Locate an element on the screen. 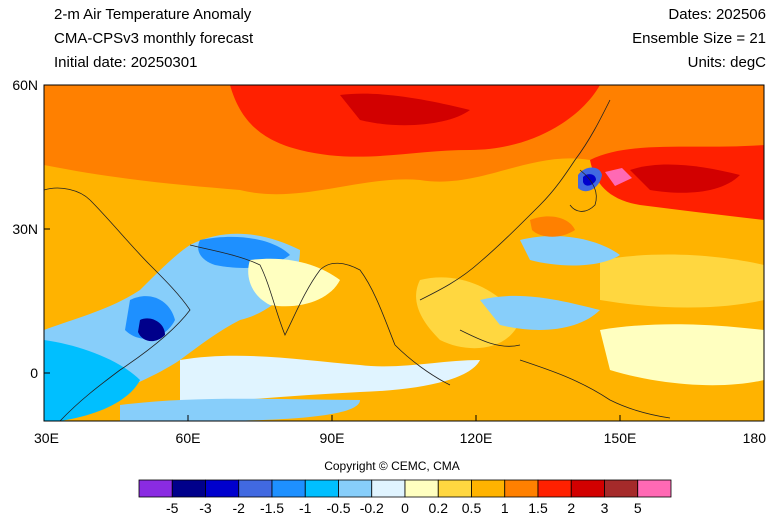  title: 2-m Air Temperature Anomaly is located at coordinates (153, 14).